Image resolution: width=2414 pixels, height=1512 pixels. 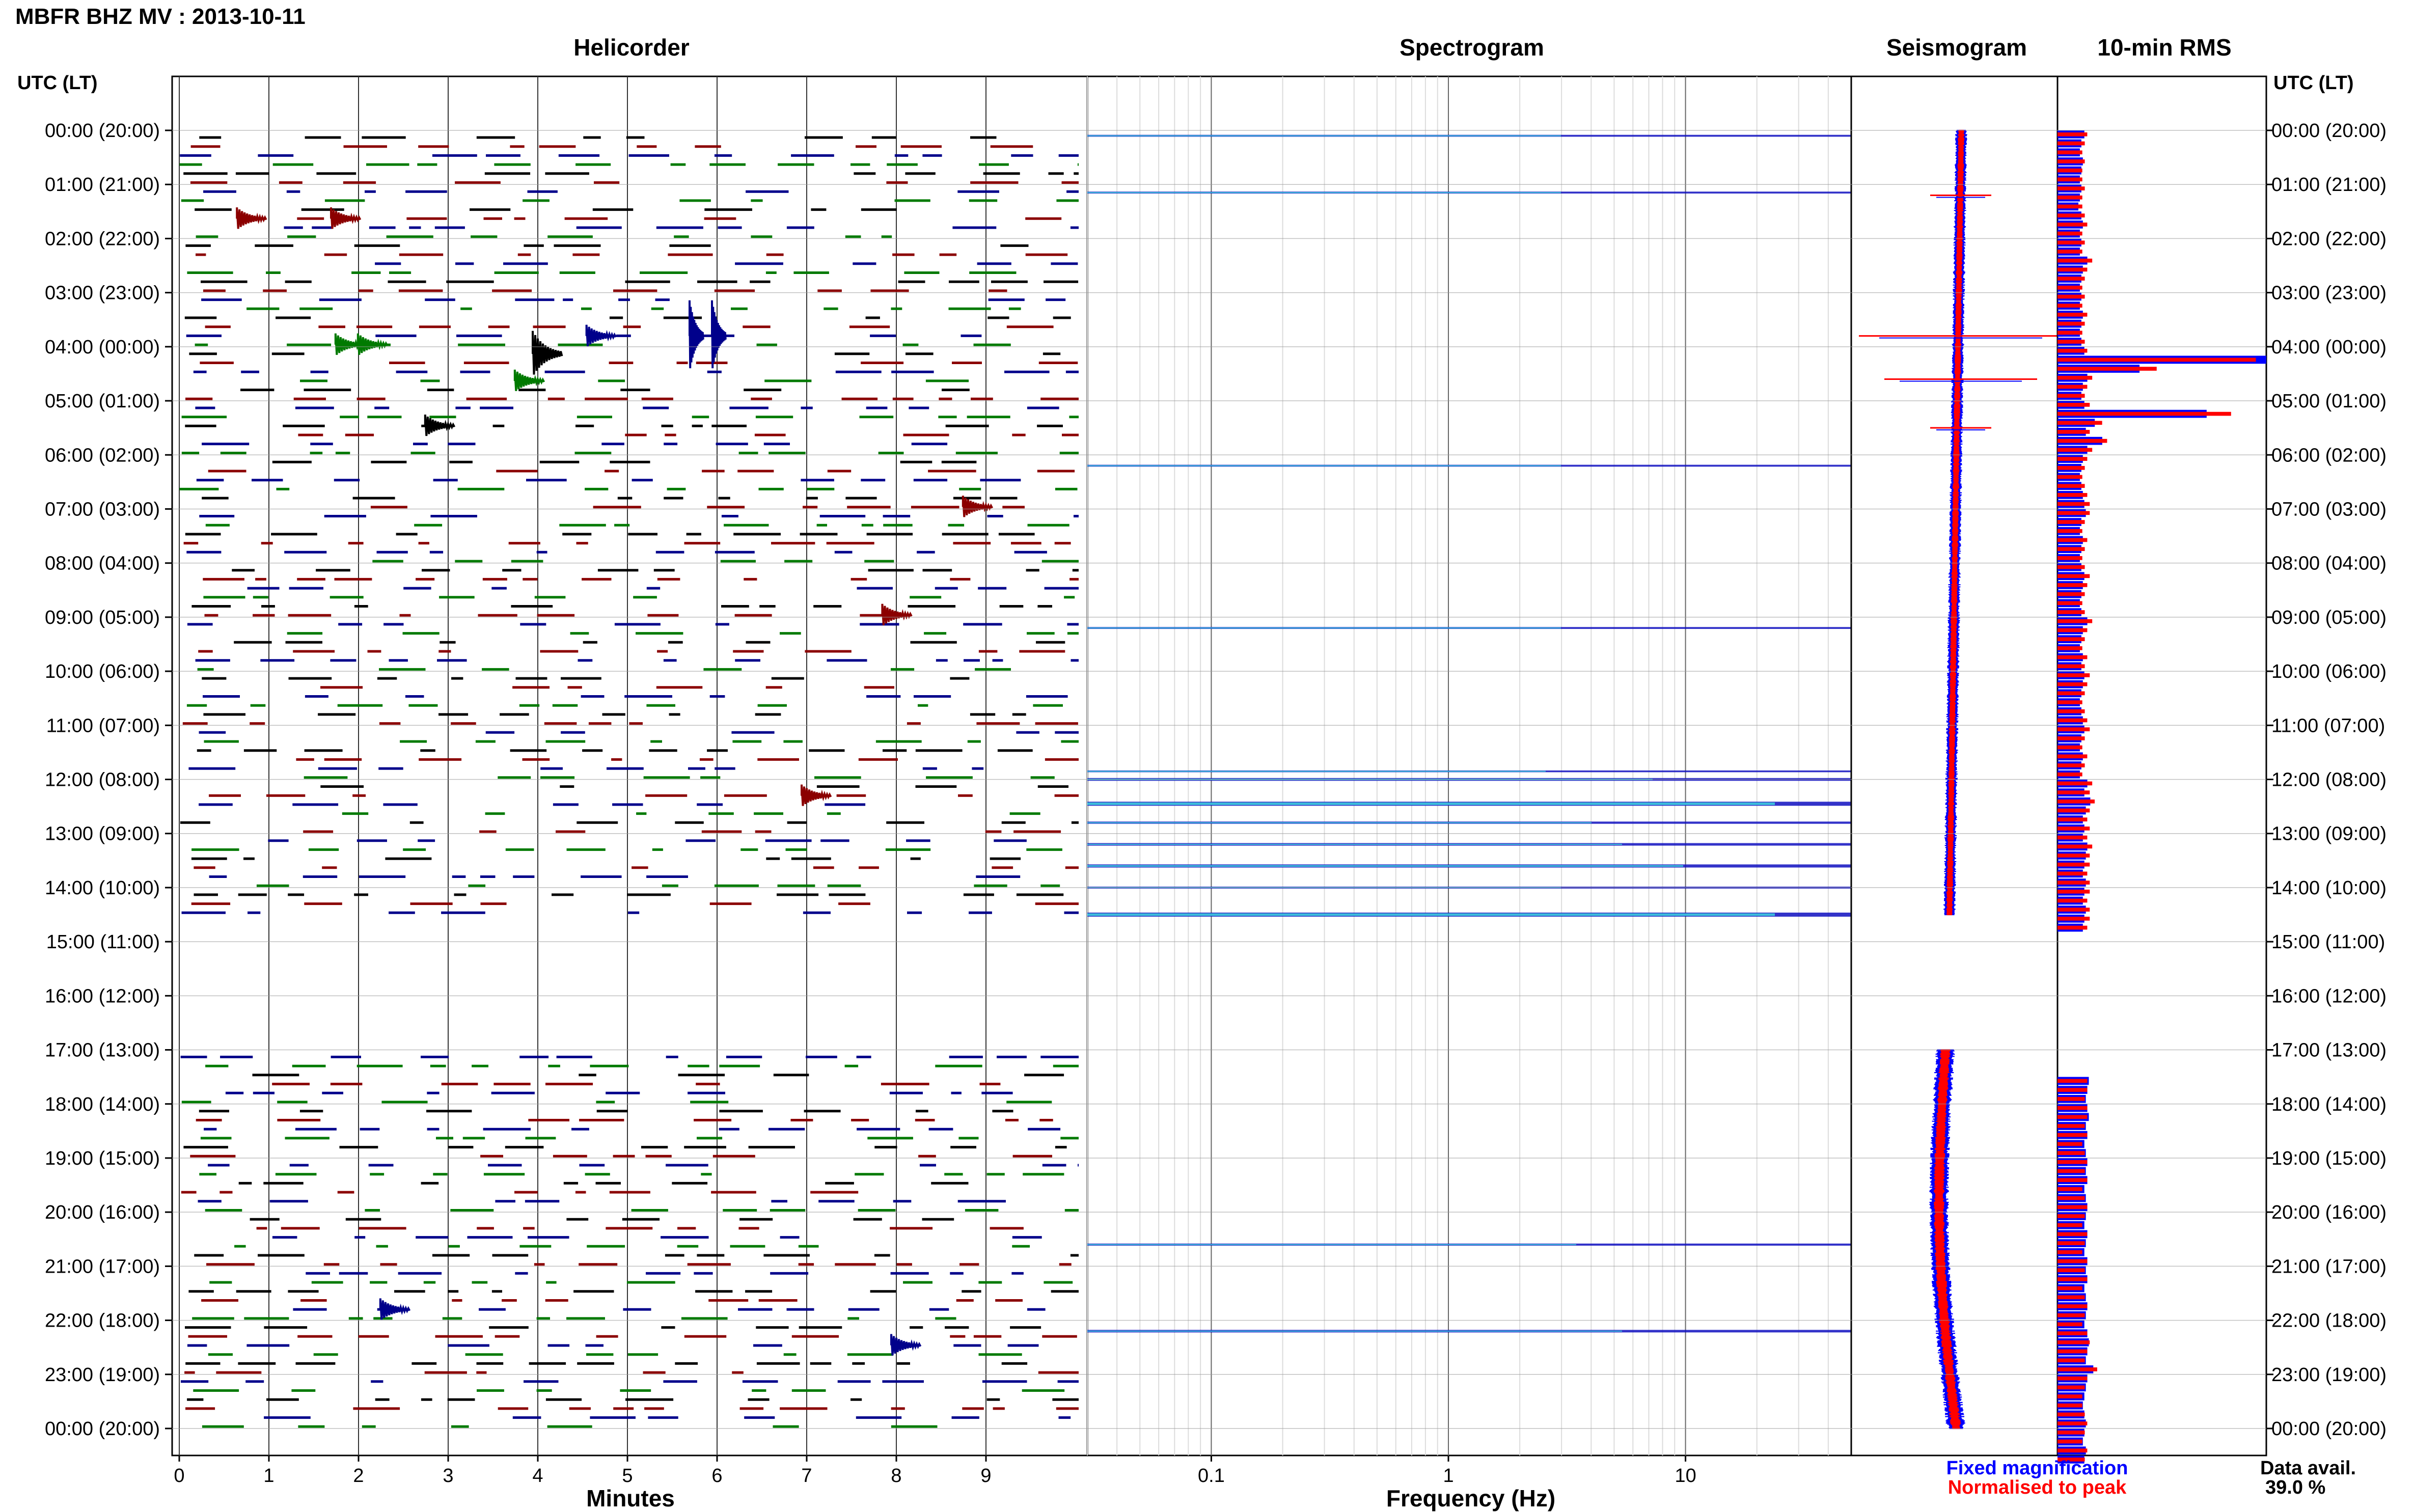 What do you see at coordinates (2037, 1487) in the screenshot?
I see `legend-normalised-to-peak: Normalised to peak` at bounding box center [2037, 1487].